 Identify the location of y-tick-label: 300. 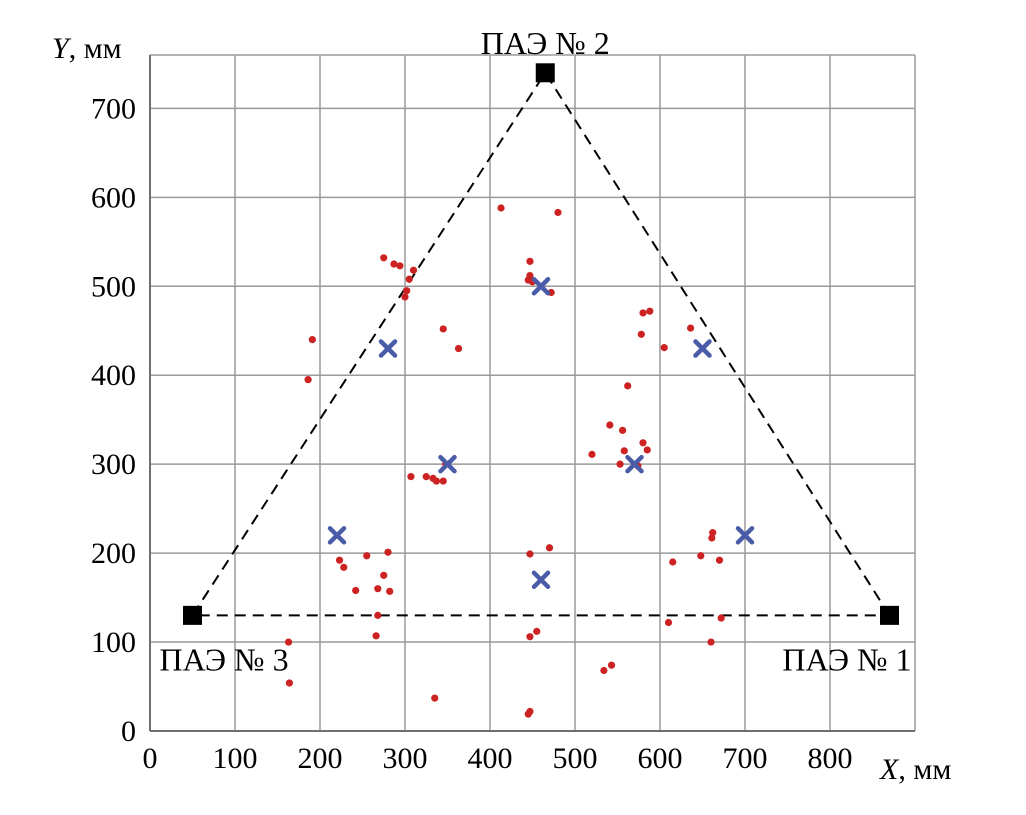
(113, 464).